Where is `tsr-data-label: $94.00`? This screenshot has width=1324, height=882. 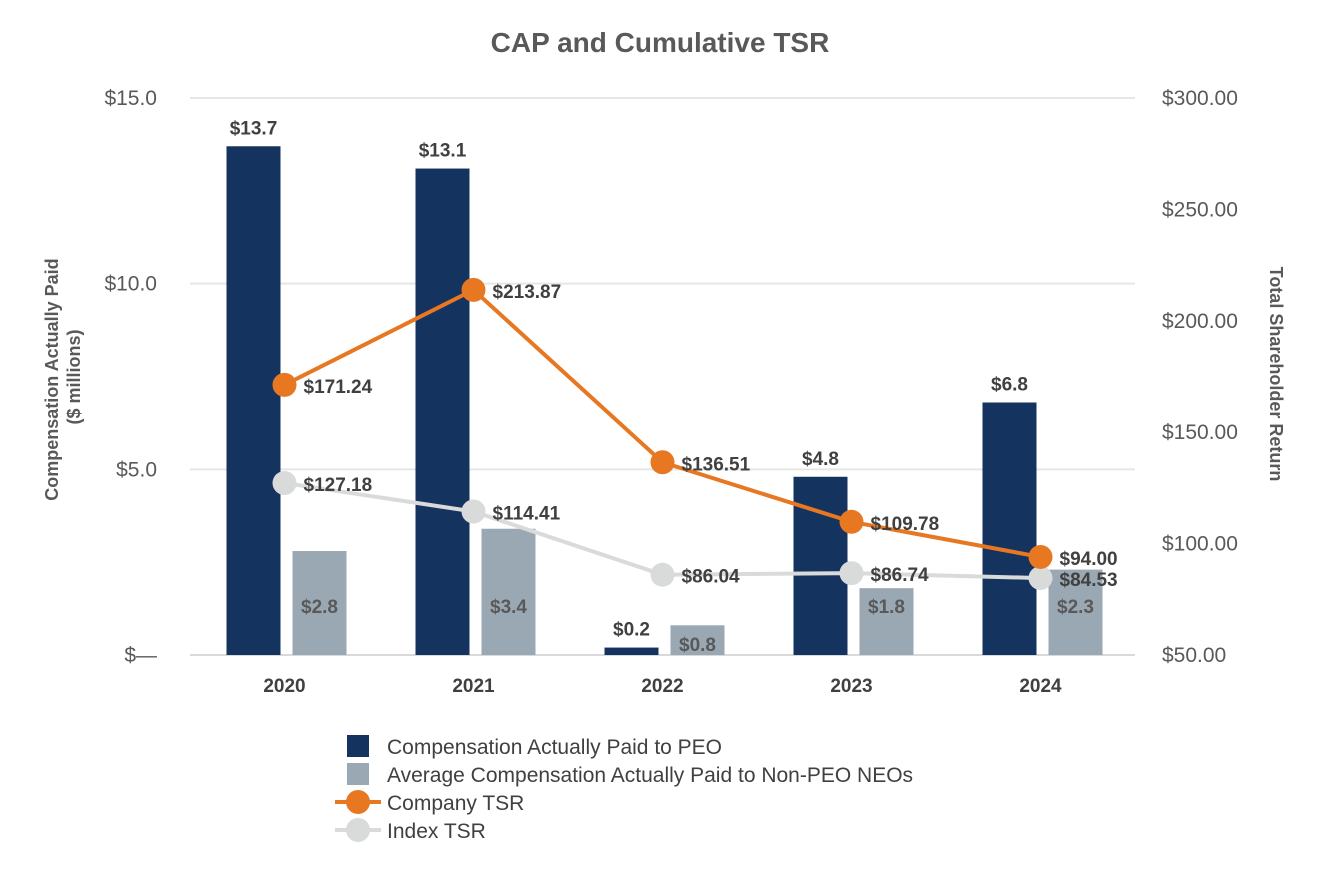
tsr-data-label: $94.00 is located at coordinates (1089, 559).